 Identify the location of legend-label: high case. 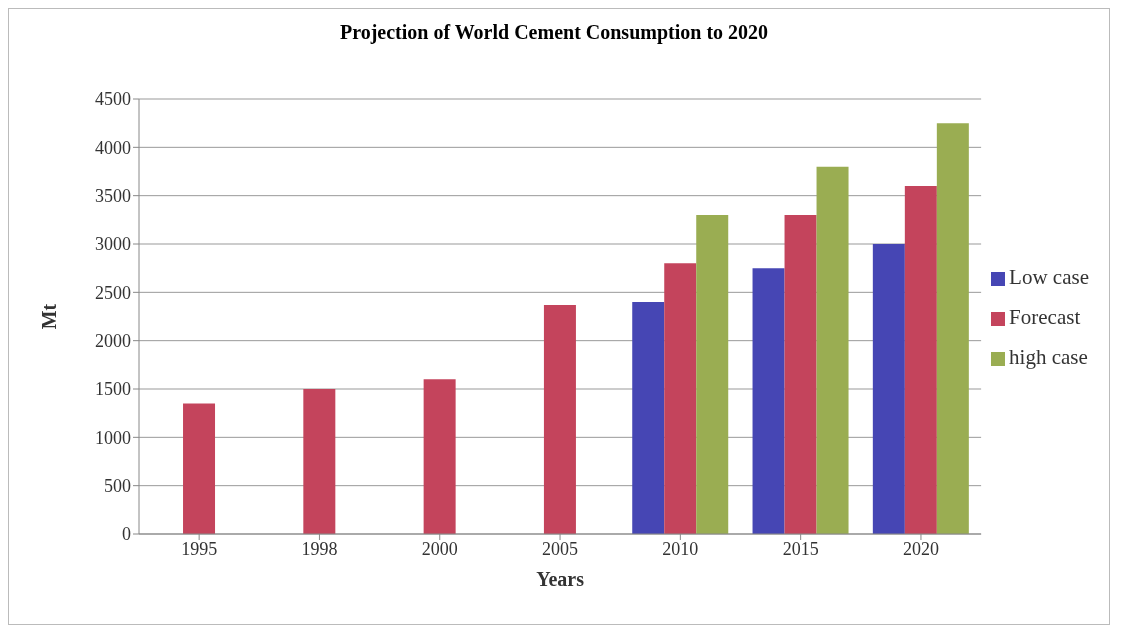
(1048, 356).